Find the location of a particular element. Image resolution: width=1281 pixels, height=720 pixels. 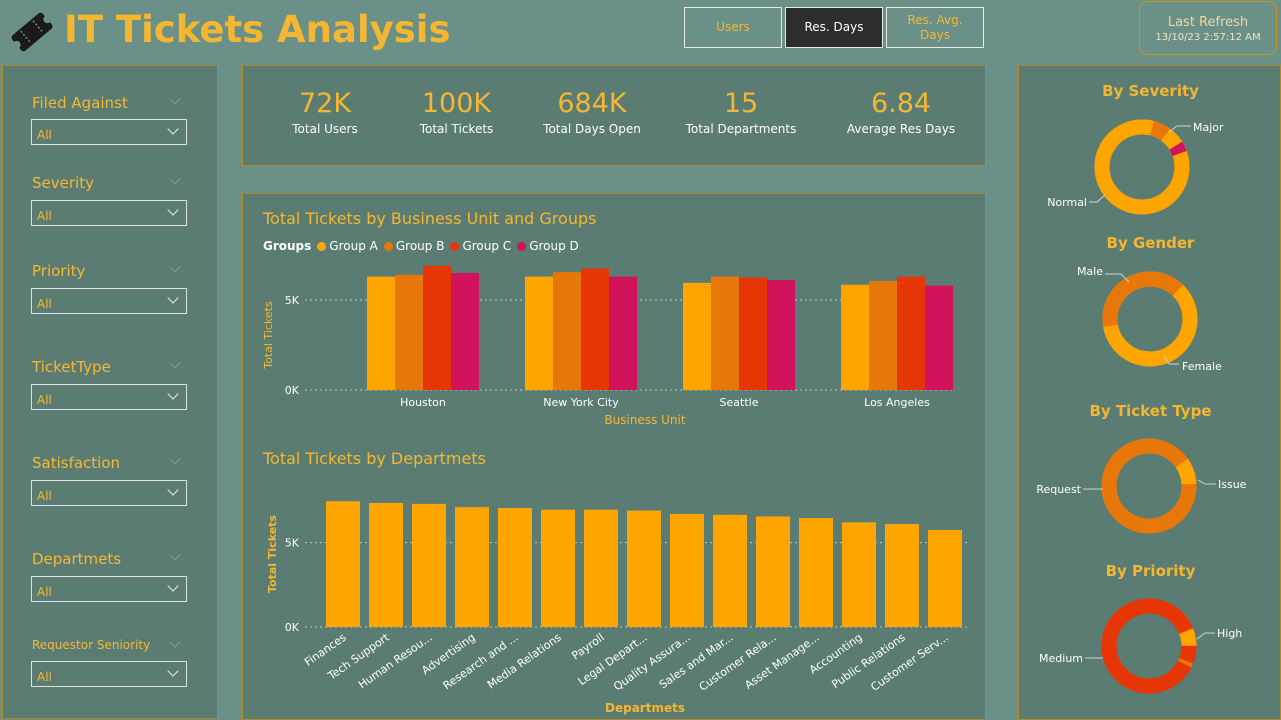

filter-label-ticket-type: TicketType is located at coordinates (71, 367).